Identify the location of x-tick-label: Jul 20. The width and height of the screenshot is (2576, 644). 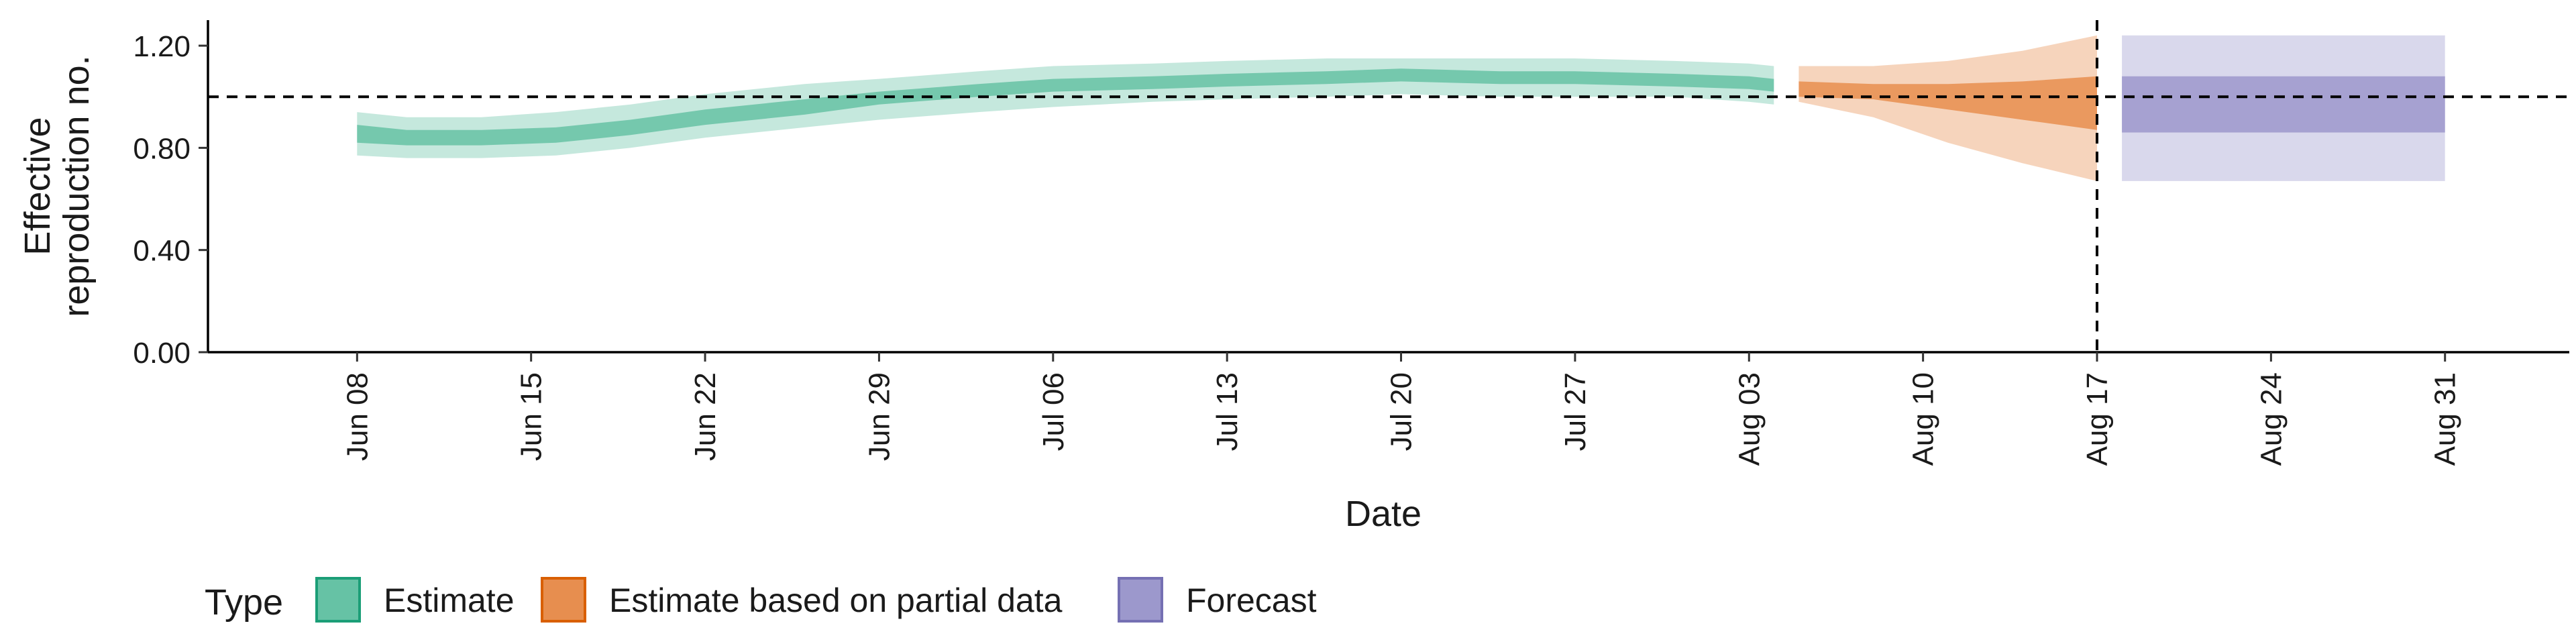
(1401, 411).